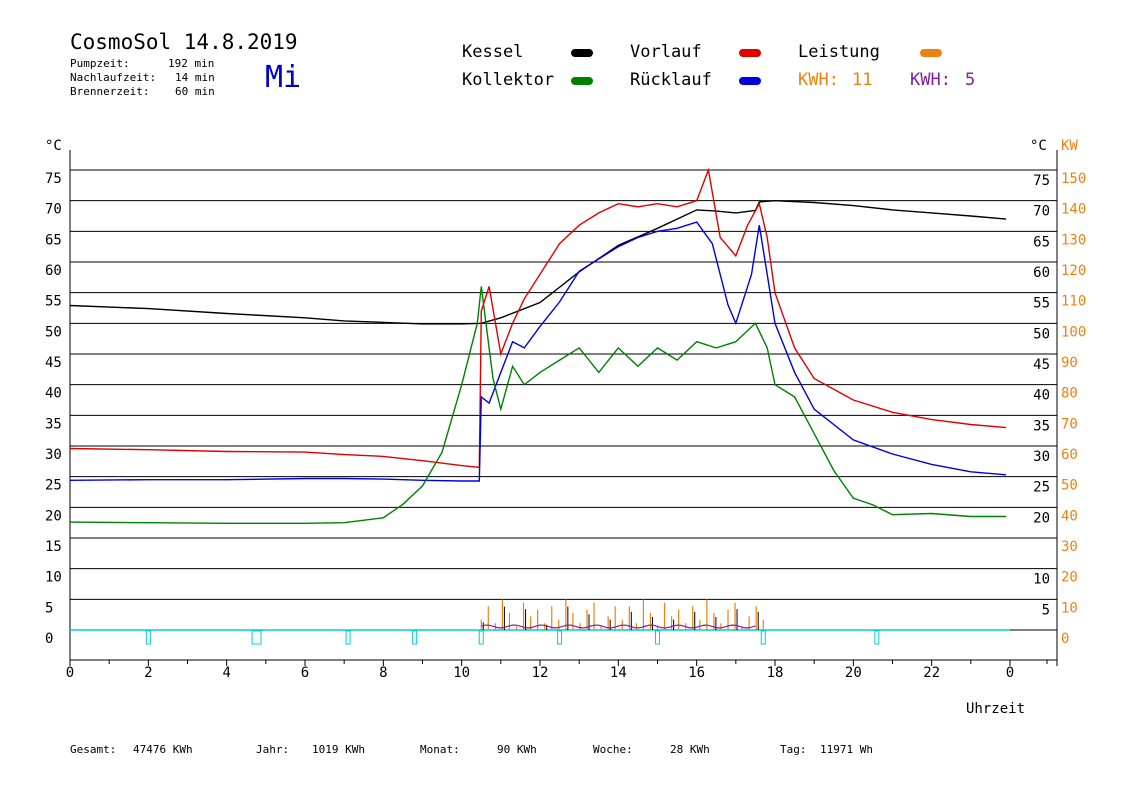 The height and width of the screenshot is (812, 1148). Describe the element at coordinates (690, 749) in the screenshot. I see `footer-woche-value: 28 KWh` at that location.